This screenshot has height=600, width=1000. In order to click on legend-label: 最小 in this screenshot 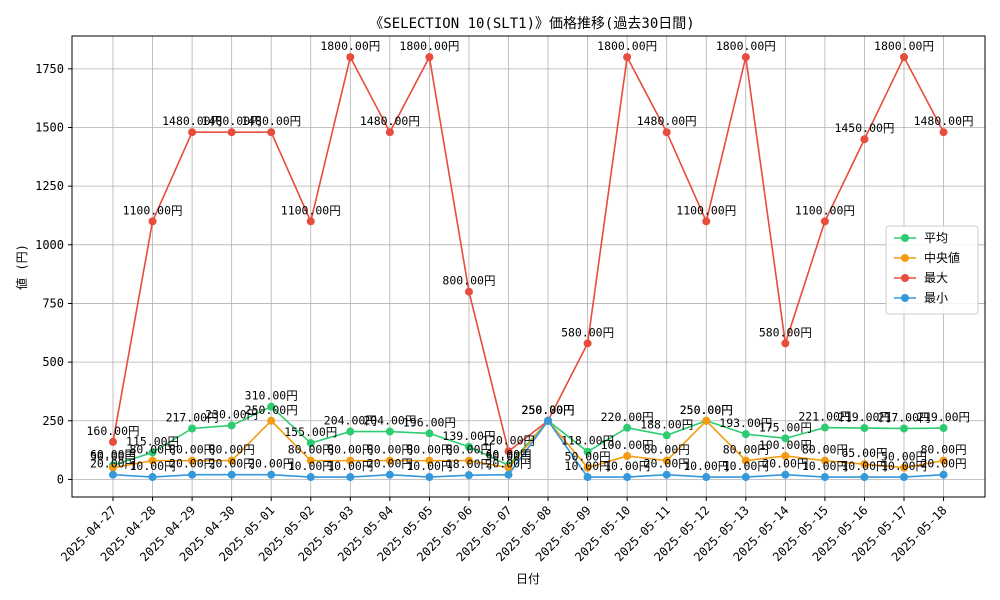, I will do `click(936, 298)`.